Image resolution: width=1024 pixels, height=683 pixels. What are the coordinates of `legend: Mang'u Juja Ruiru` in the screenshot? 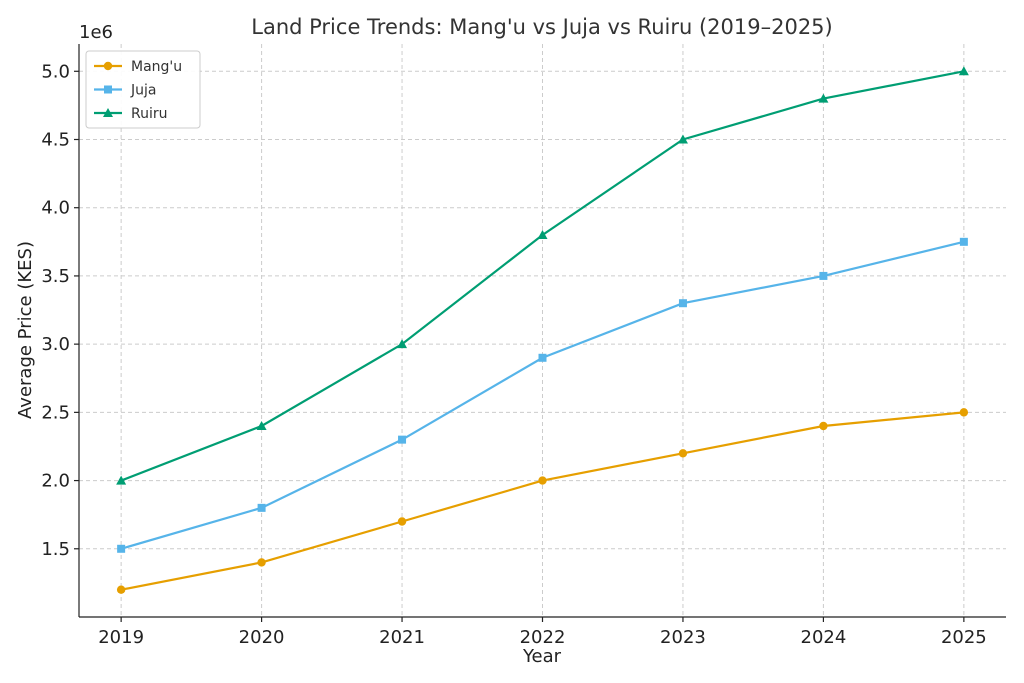 It's located at (143, 89).